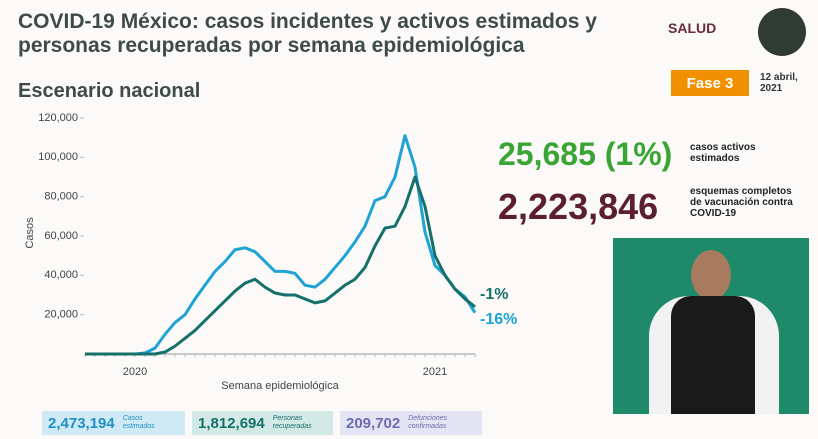 The image size is (818, 439). Describe the element at coordinates (713, 355) in the screenshot. I see `vest` at that location.